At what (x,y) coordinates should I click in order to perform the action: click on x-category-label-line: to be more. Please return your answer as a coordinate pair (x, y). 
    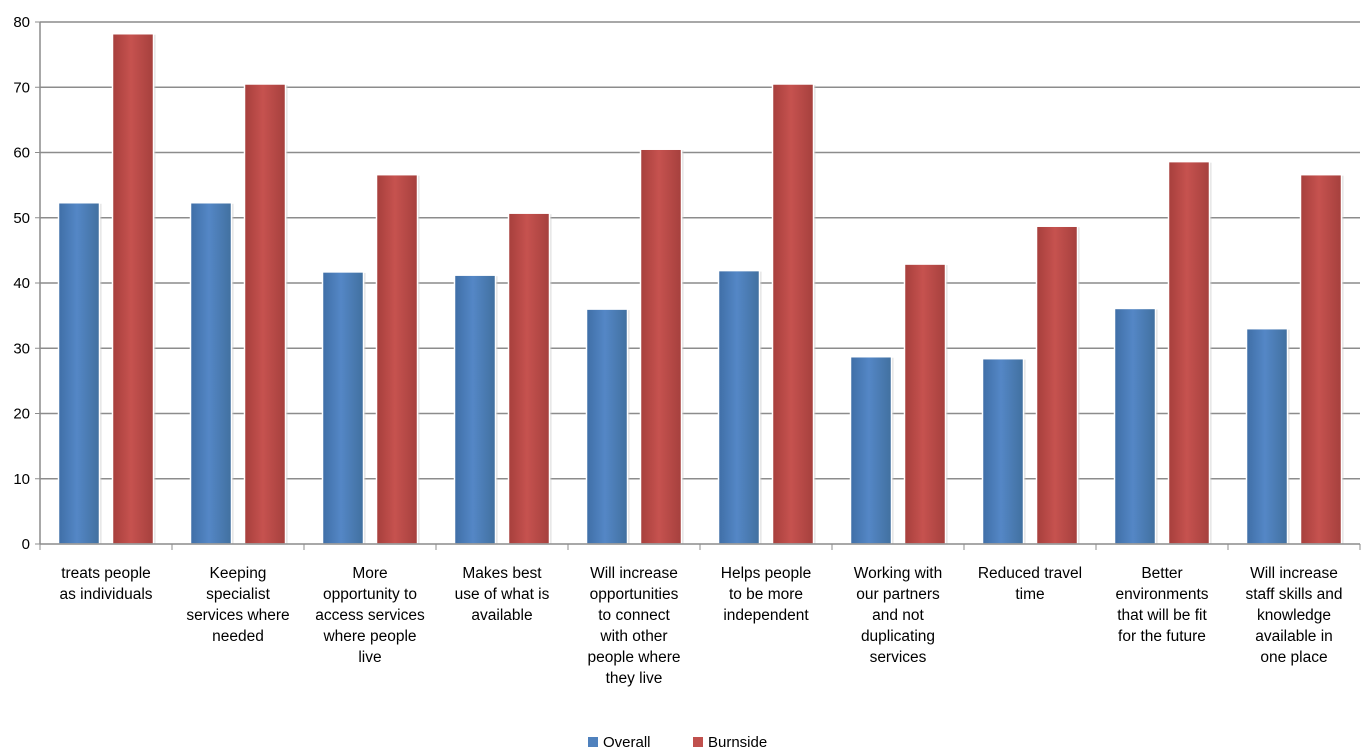
    Looking at the image, I should click on (766, 594).